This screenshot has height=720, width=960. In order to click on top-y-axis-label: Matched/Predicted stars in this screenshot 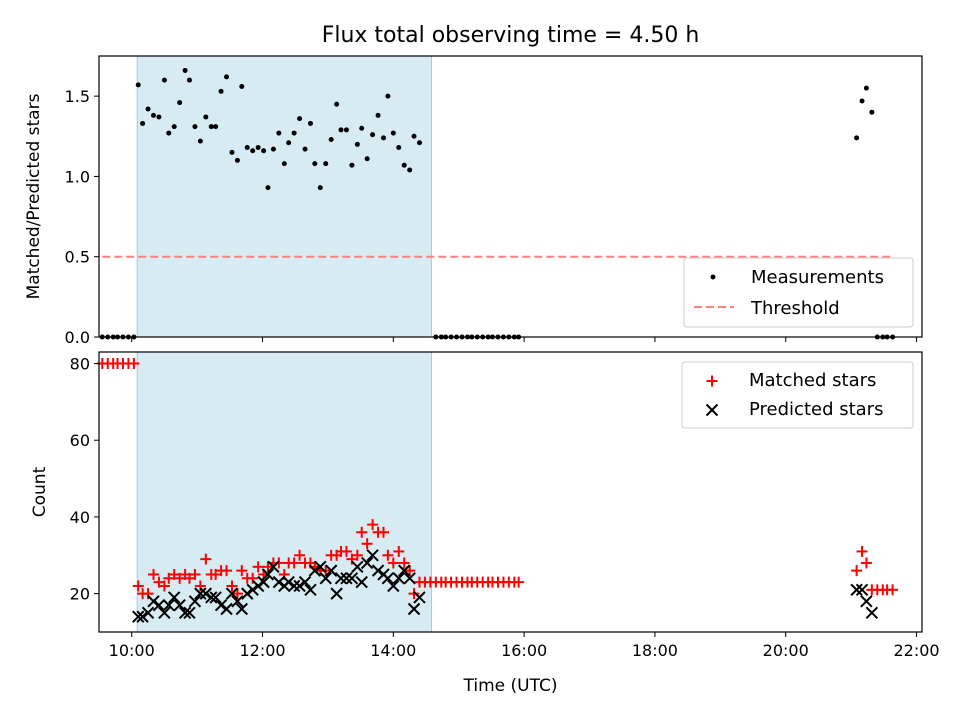, I will do `click(34, 196)`.